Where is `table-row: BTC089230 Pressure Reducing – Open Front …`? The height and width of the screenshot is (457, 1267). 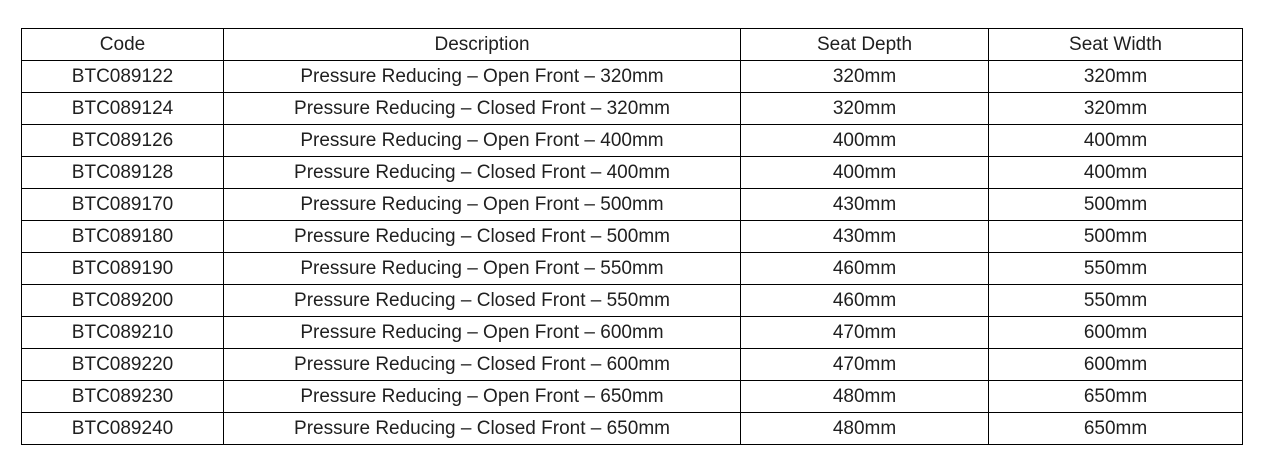 table-row: BTC089230 Pressure Reducing – Open Front … is located at coordinates (632, 396).